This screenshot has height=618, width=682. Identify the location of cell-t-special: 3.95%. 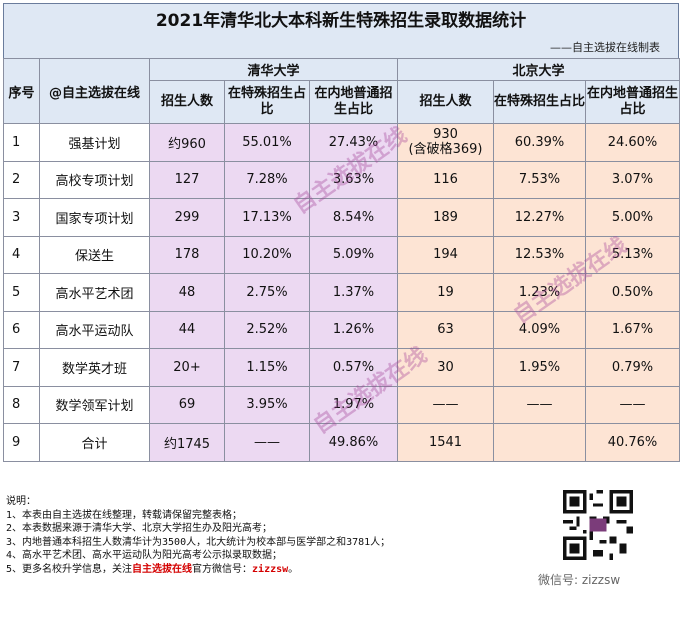
(267, 404).